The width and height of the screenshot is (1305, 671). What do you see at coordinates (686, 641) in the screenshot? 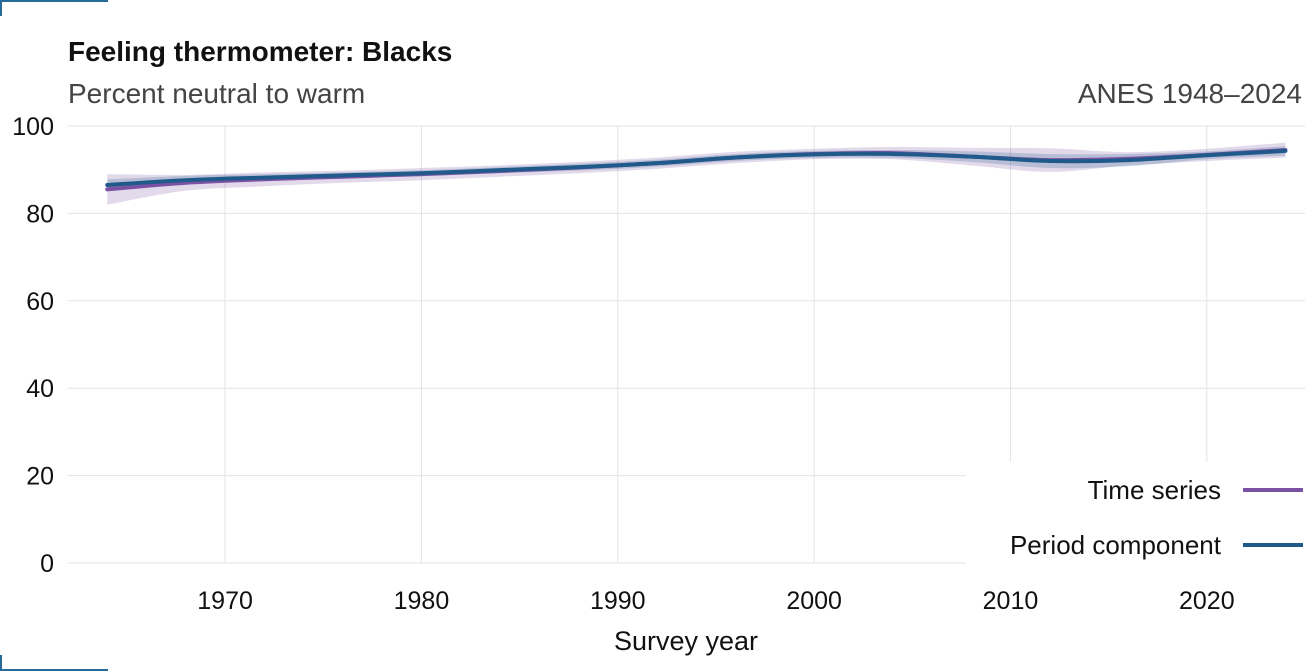
I see `x-axis-title: Survey year` at bounding box center [686, 641].